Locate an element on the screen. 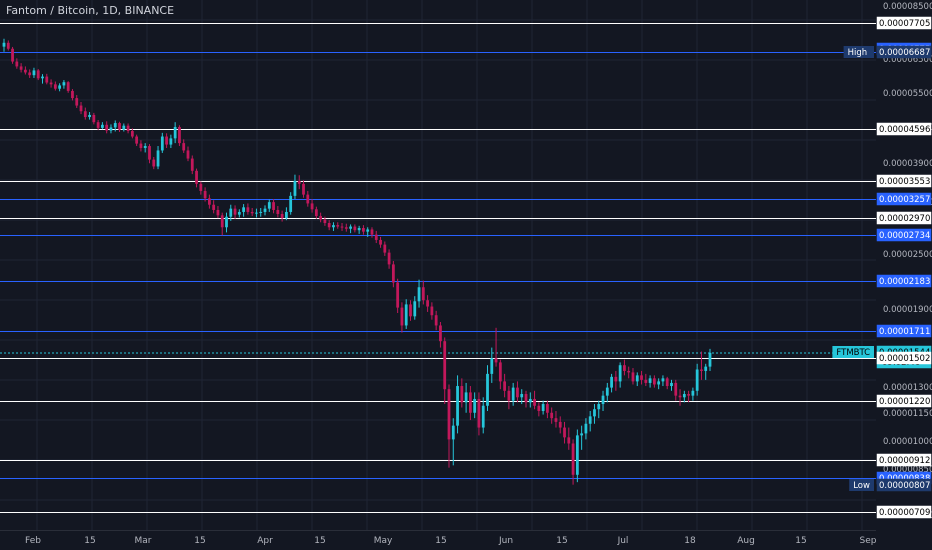  price-label-text: 0.00000709 is located at coordinates (904, 513).